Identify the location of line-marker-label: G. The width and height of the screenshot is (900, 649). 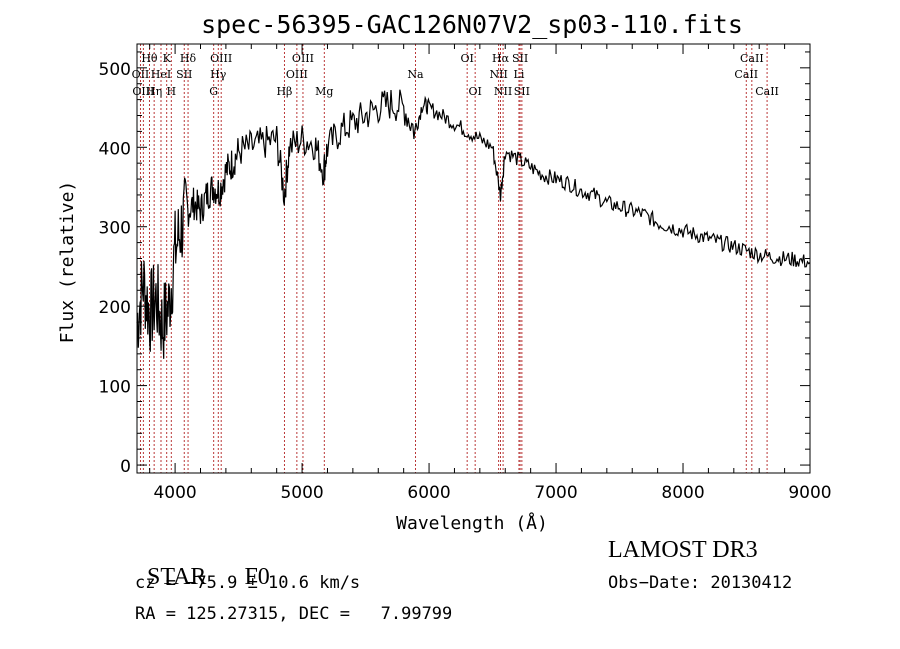
(213, 91).